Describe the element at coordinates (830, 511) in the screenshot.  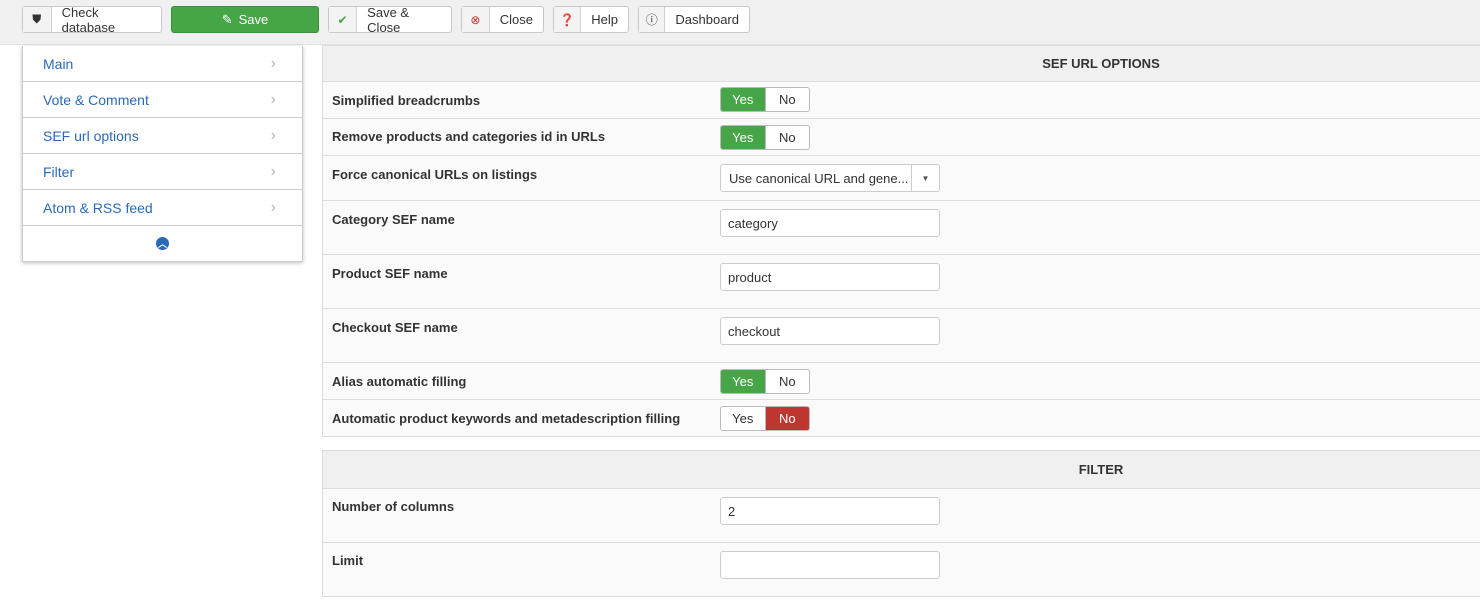
I see `columns-input` at that location.